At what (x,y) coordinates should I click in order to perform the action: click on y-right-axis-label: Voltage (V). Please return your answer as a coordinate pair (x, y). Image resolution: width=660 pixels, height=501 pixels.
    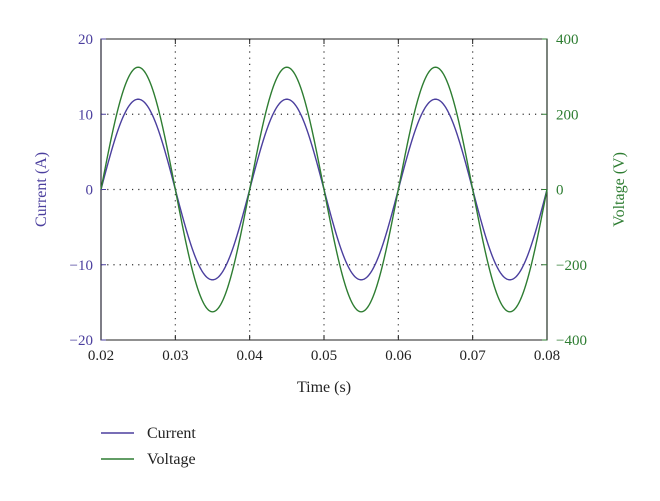
    Looking at the image, I should click on (619, 189).